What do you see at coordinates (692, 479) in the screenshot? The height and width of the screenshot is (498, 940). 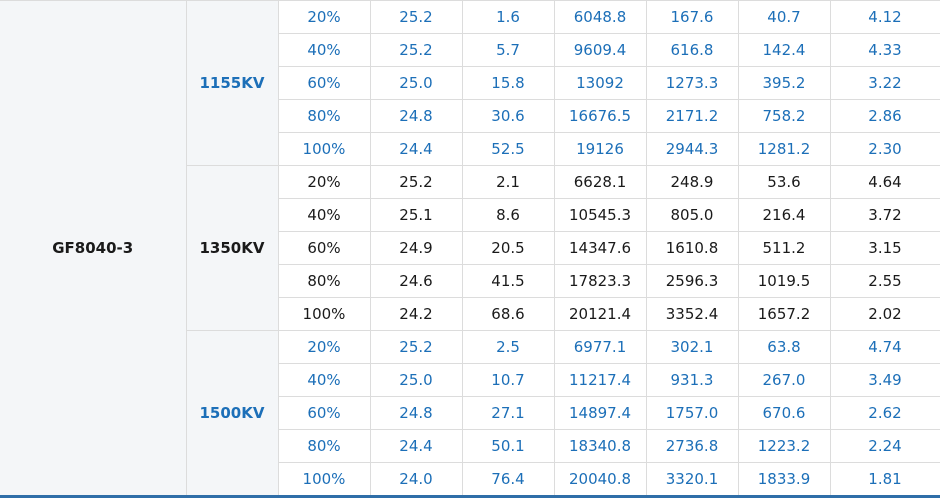 I see `value-cell: 3320.1` at bounding box center [692, 479].